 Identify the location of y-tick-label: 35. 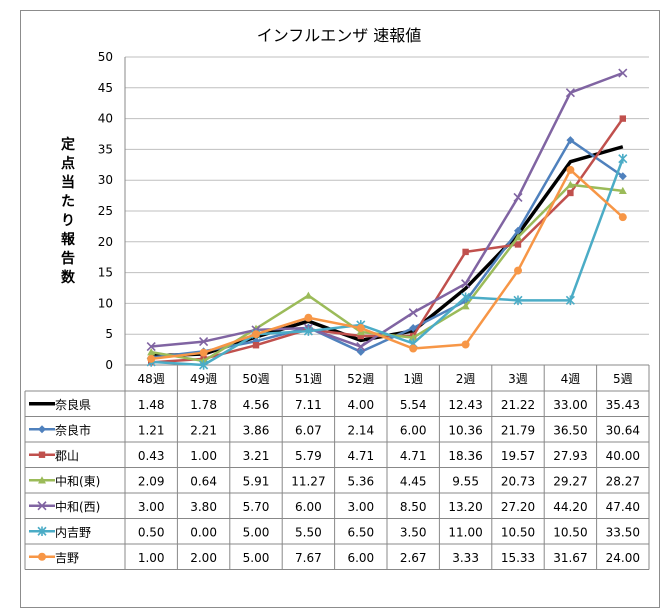
(105, 149).